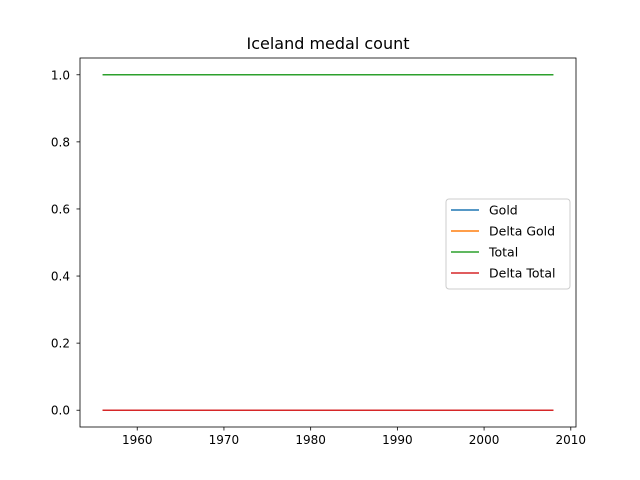 The image size is (640, 480). What do you see at coordinates (60, 411) in the screenshot?
I see `y-tick-label: 0.0` at bounding box center [60, 411].